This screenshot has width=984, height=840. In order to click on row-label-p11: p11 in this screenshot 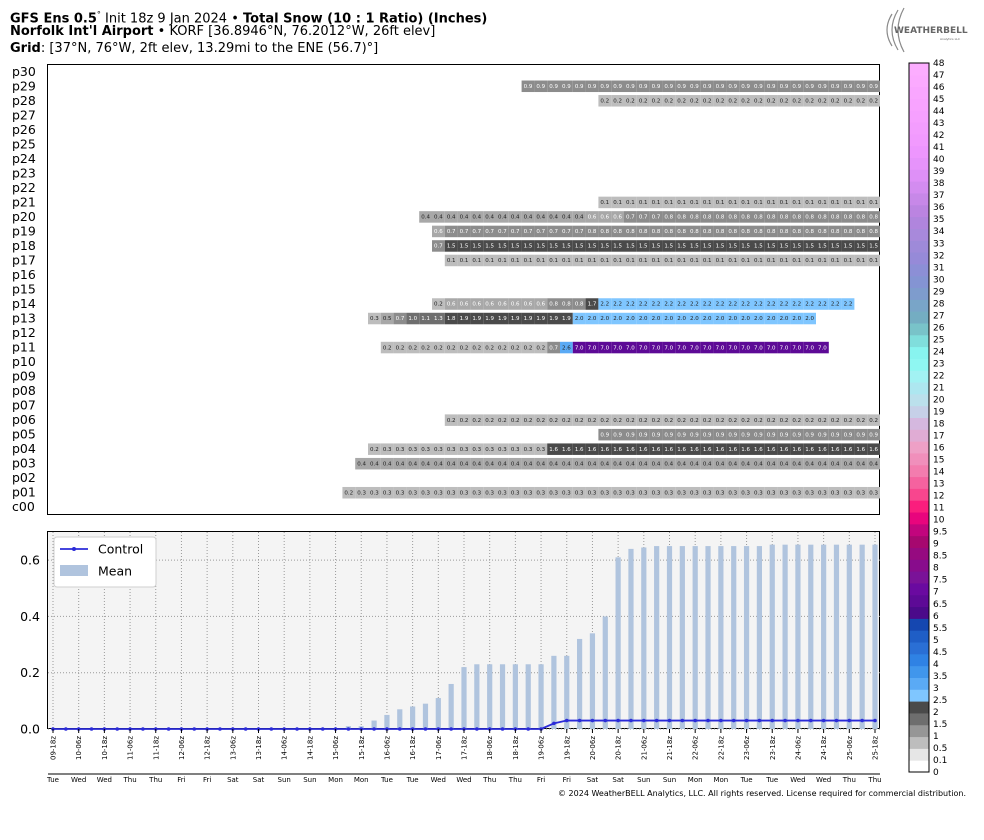, I will do `click(24, 347)`.